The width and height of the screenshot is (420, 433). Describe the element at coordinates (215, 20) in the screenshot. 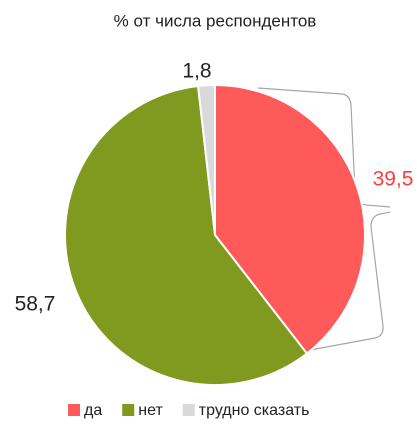

I see `chart-title: % от числа респондентов` at that location.